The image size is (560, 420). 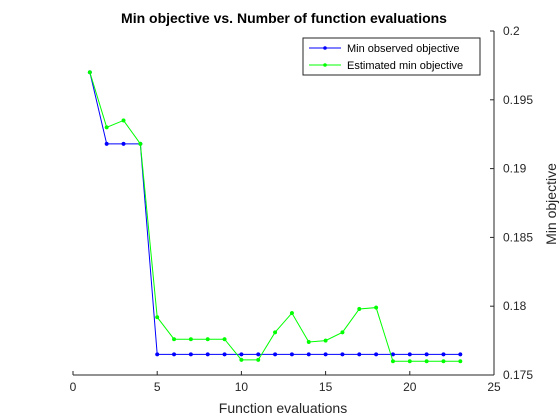 What do you see at coordinates (157, 387) in the screenshot?
I see `x-tick-label: 5` at bounding box center [157, 387].